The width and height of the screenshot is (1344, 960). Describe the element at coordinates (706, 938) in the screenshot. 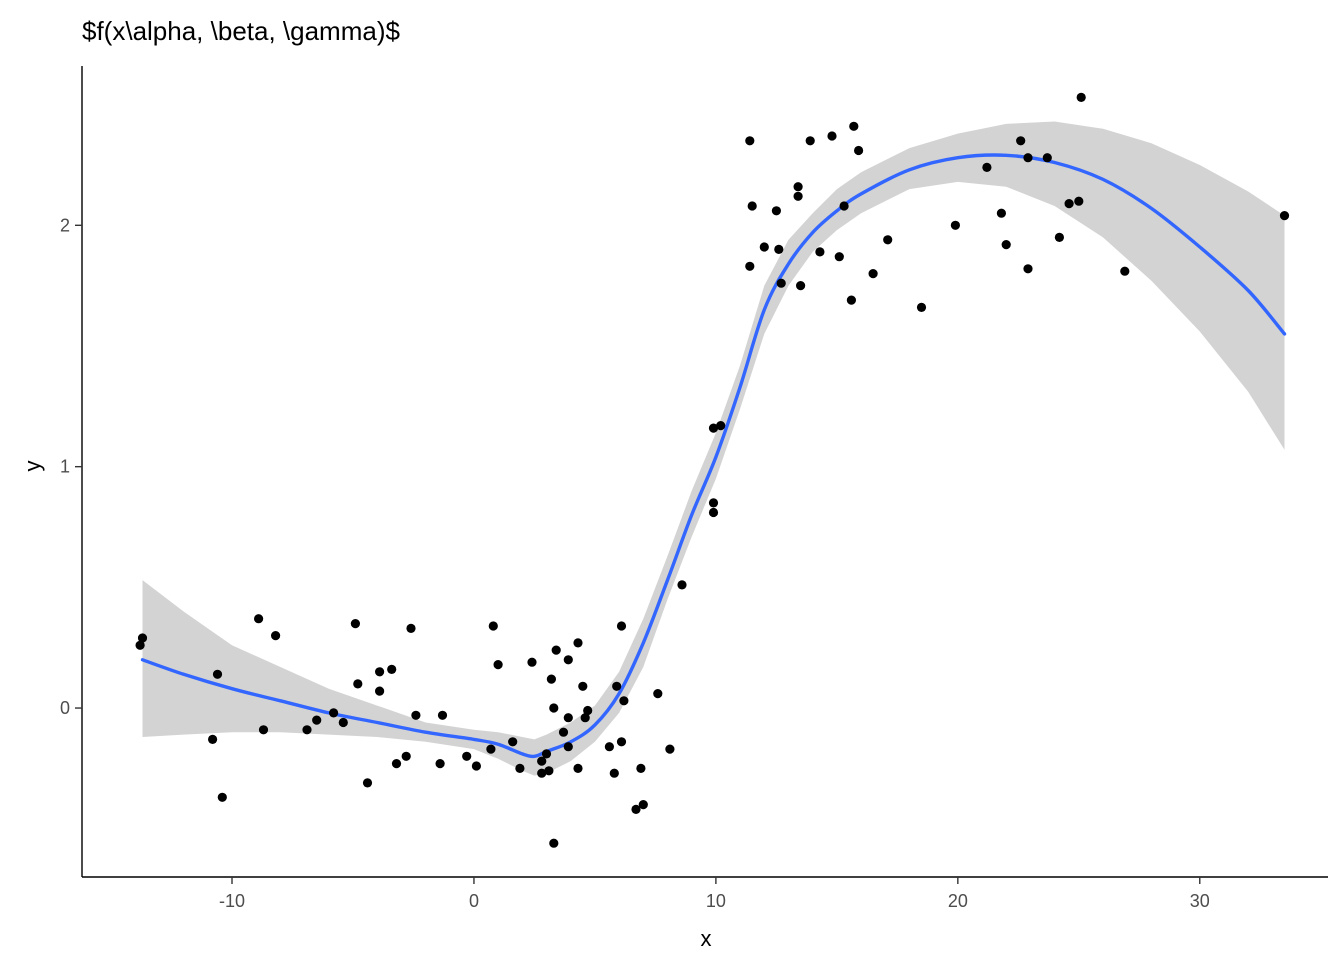

I see `x-axis-title: x` at that location.